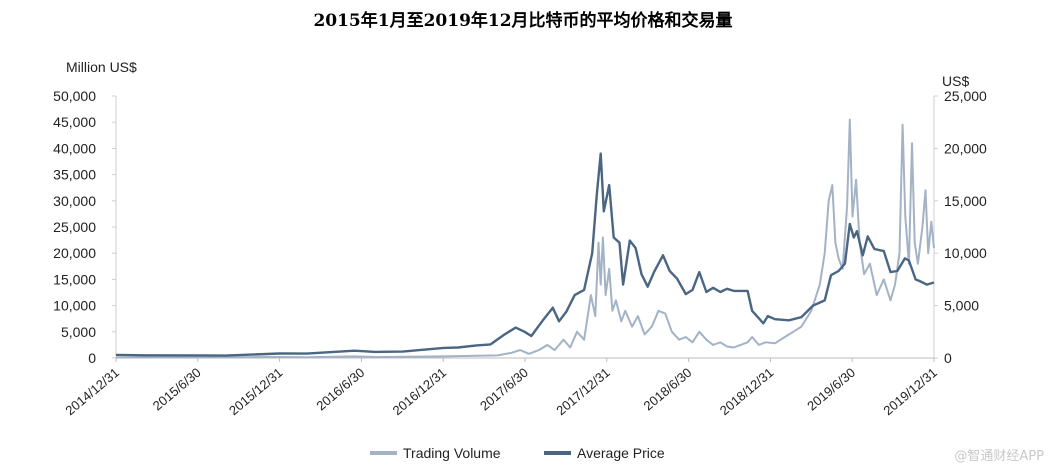  Describe the element at coordinates (965, 253) in the screenshot. I see `right-tick-label: 10,000` at that location.